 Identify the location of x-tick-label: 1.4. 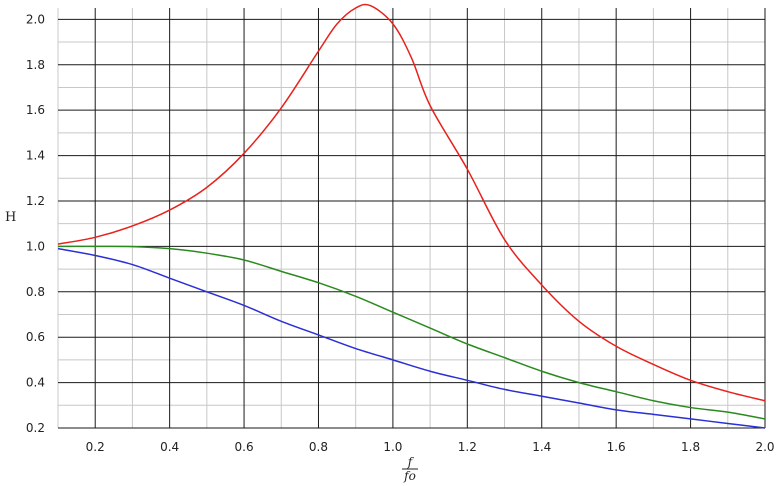
(541, 447).